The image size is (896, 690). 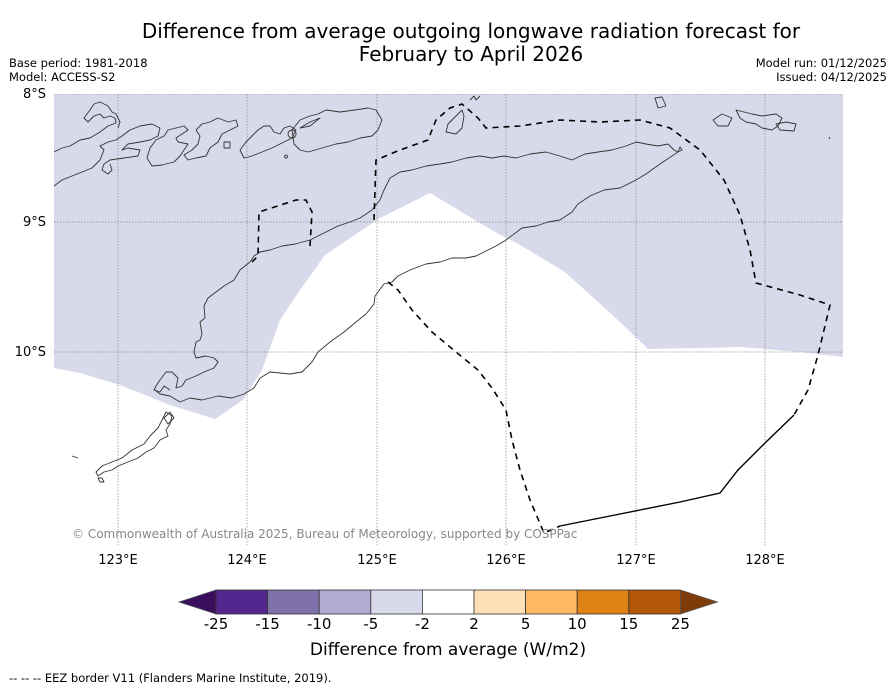 What do you see at coordinates (525, 624) in the screenshot?
I see `colorbar-tick: 5` at bounding box center [525, 624].